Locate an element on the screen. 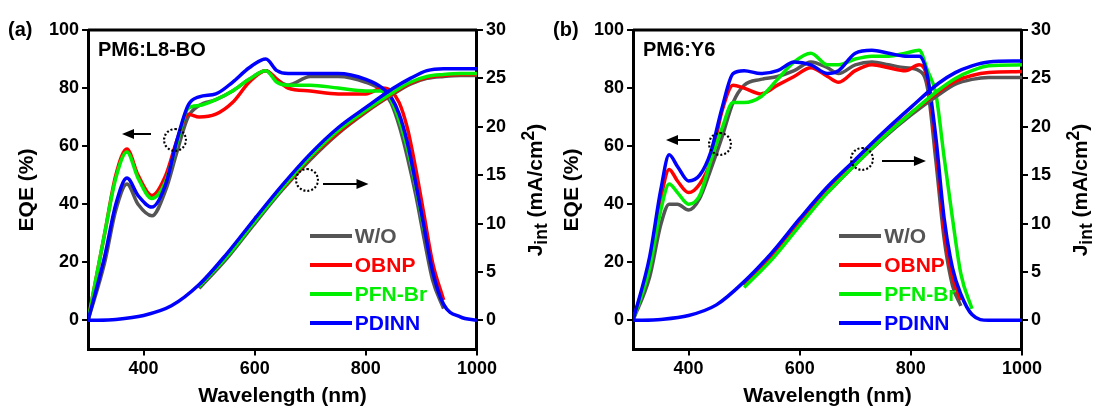 The image size is (1099, 417). chart-subtitle: PM6:L8-BO is located at coordinates (152, 49).